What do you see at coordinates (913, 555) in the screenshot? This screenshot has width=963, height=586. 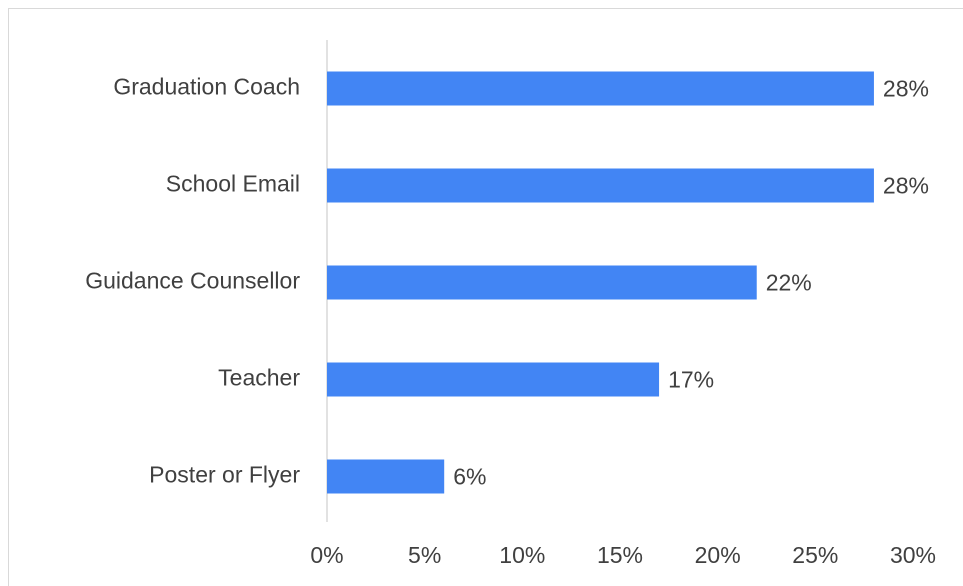 I see `x-tick-label: 30%` at bounding box center [913, 555].